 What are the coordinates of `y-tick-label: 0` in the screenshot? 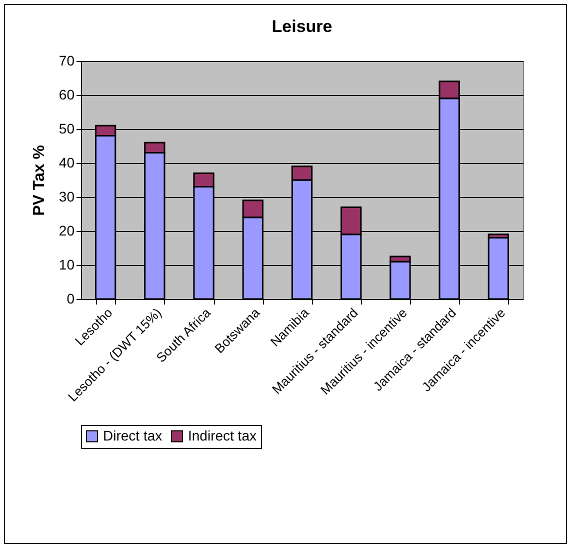 It's located at (70, 298).